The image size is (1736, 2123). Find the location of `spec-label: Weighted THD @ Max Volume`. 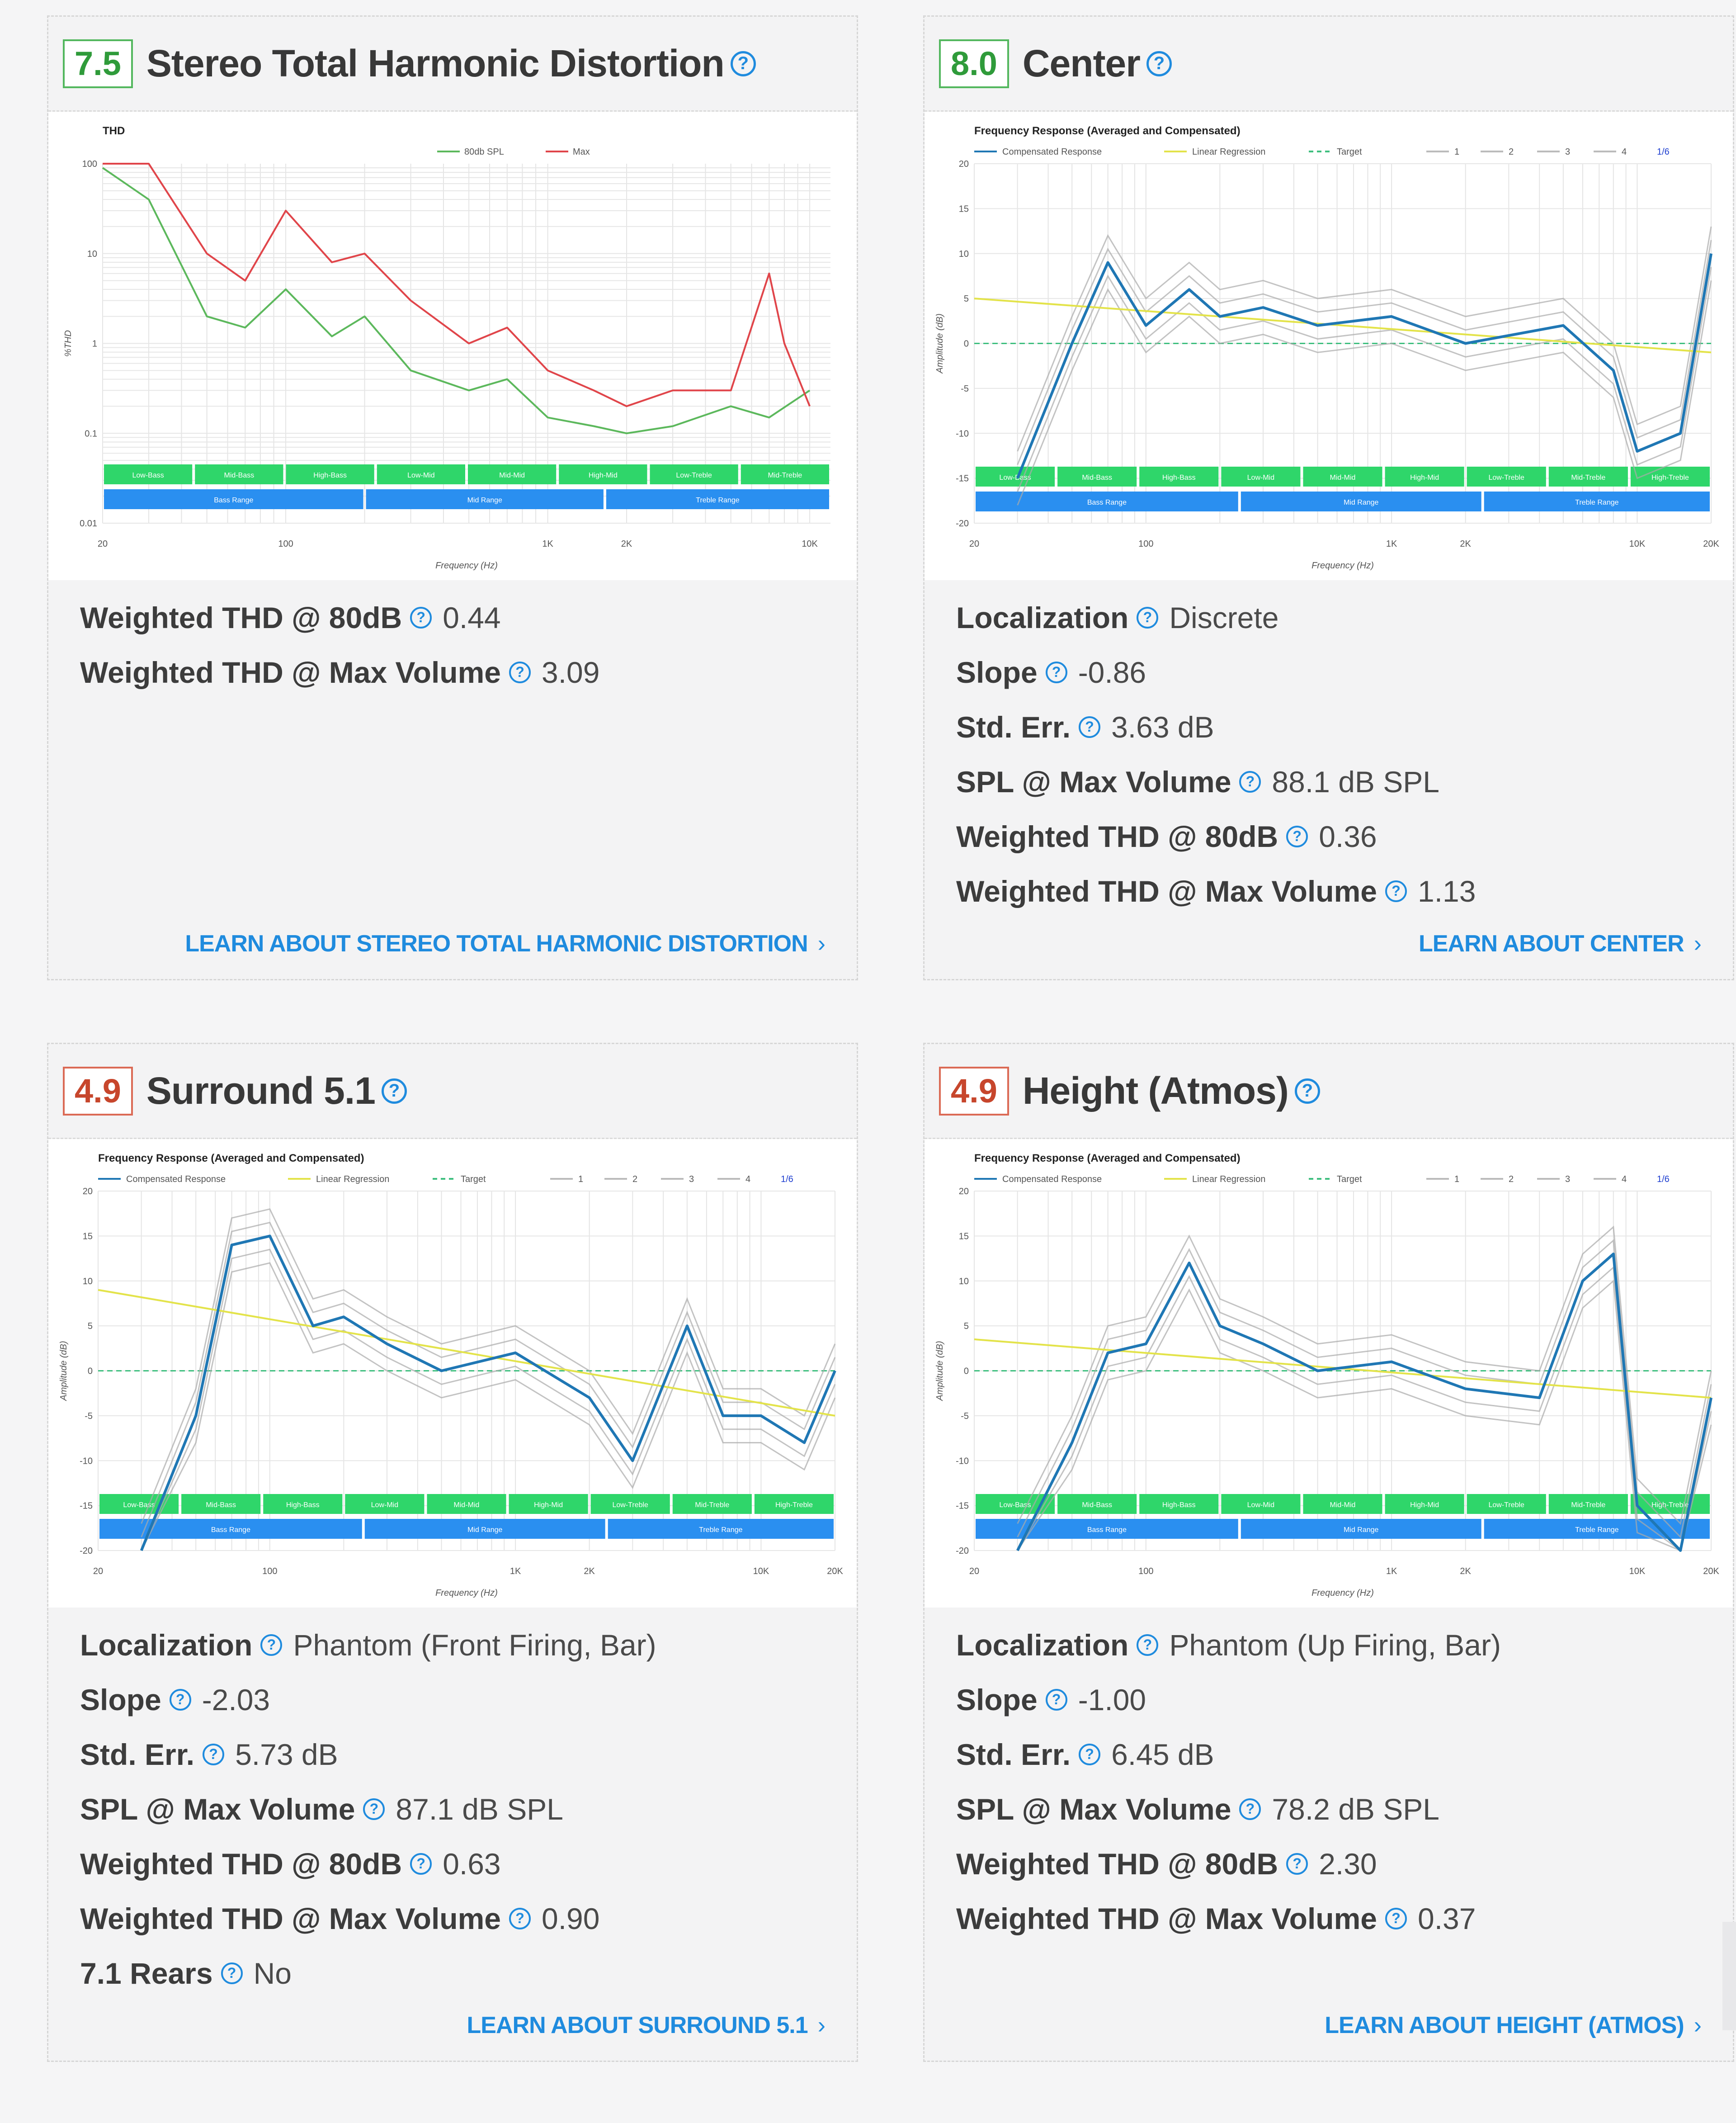

spec-label: Weighted THD @ Max Volume is located at coordinates (290, 1918).